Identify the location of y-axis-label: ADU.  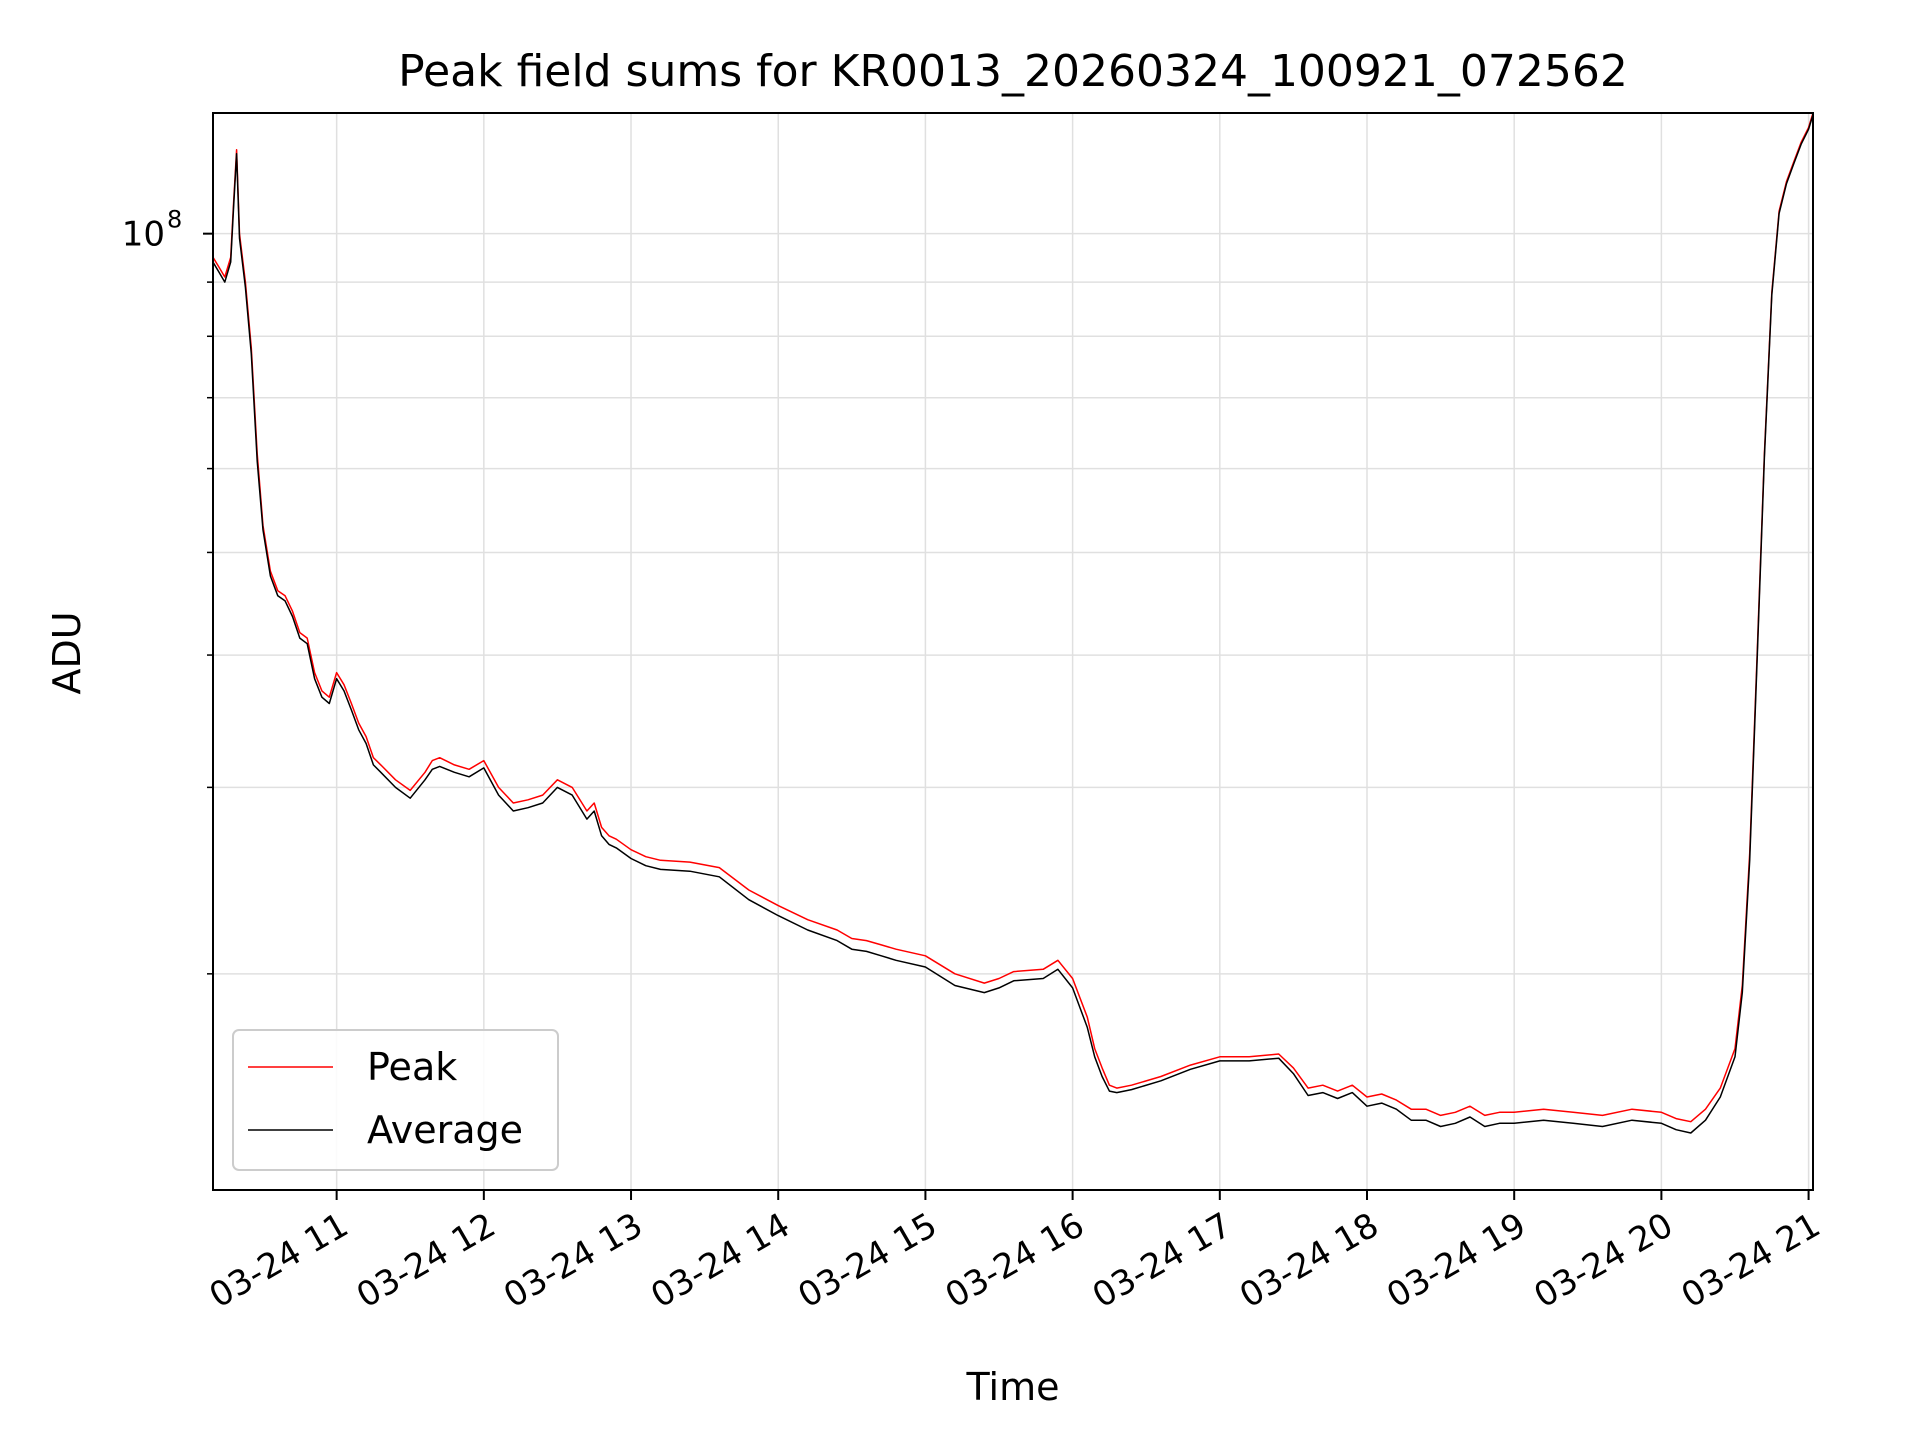
(67, 652).